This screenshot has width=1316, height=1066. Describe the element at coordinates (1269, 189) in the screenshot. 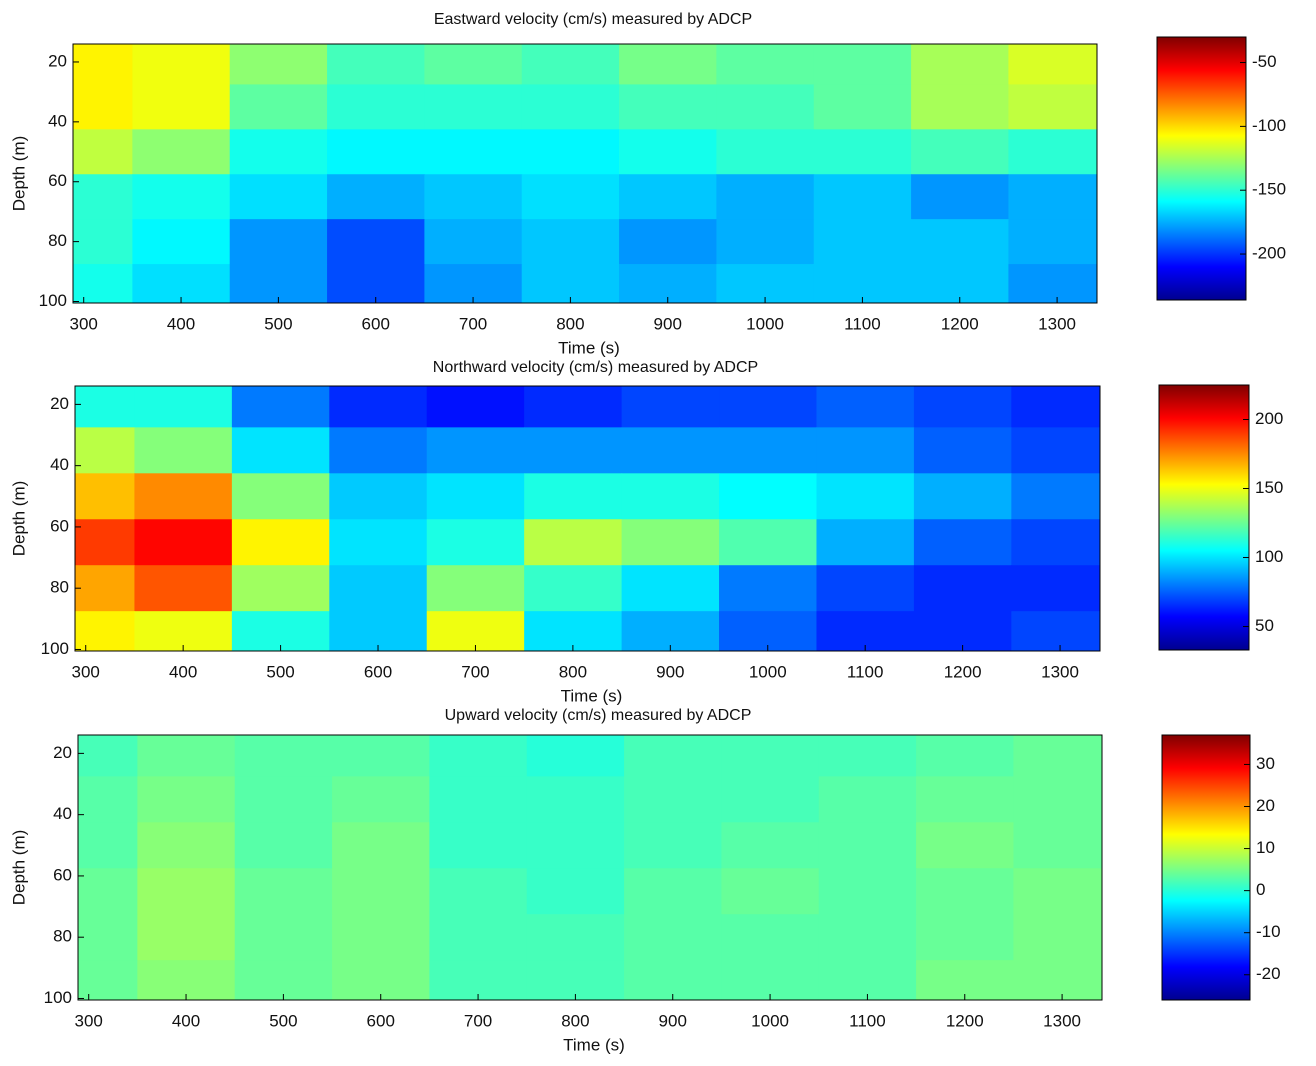

I see `colorbar-tick-label: -150` at that location.